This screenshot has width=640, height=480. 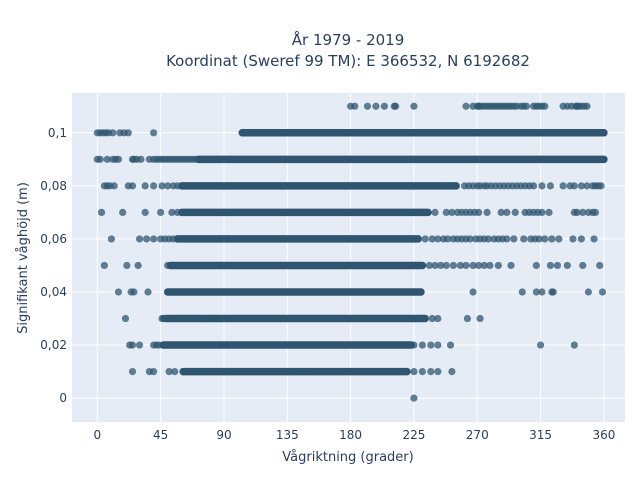 I want to click on x-axis-label: Vågriktning (grader), so click(x=347, y=457).